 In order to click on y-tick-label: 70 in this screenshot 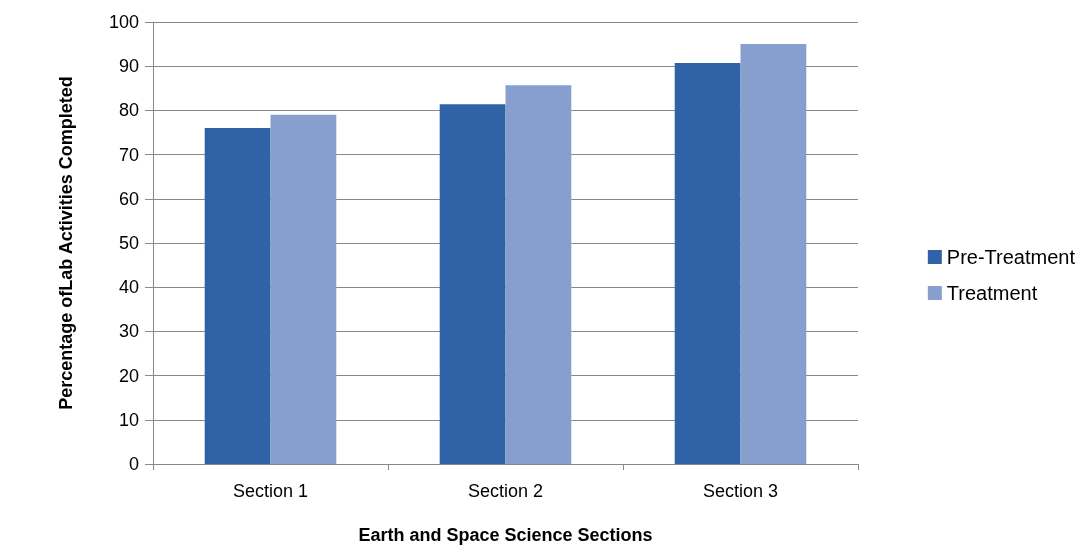, I will do `click(128, 154)`.